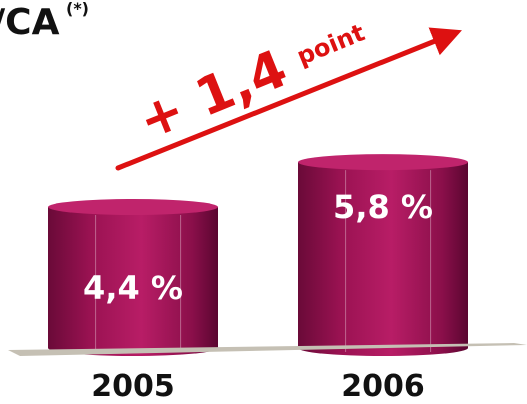 The width and height of the screenshot is (527, 404). What do you see at coordinates (133, 288) in the screenshot?
I see `bar-value-label: 4,4 %` at bounding box center [133, 288].